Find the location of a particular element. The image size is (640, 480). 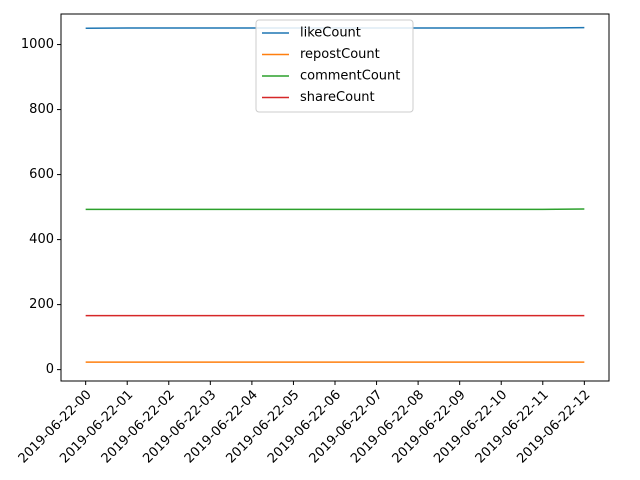

x-tick-label: 2019-06-22-06 is located at coordinates (304, 426).